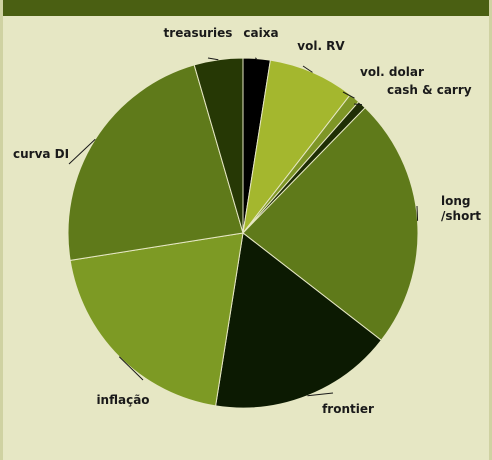 This screenshot has width=492, height=460. Describe the element at coordinates (156, 319) in the screenshot. I see `pie-slice-infla-o` at that location.